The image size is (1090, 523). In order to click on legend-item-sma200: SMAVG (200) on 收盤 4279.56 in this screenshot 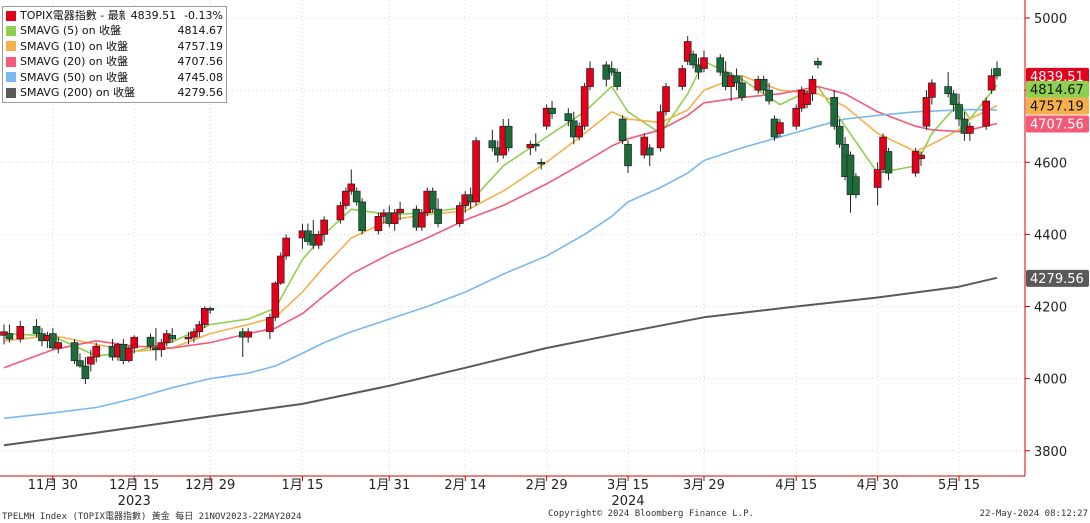, I will do `click(114, 92)`.